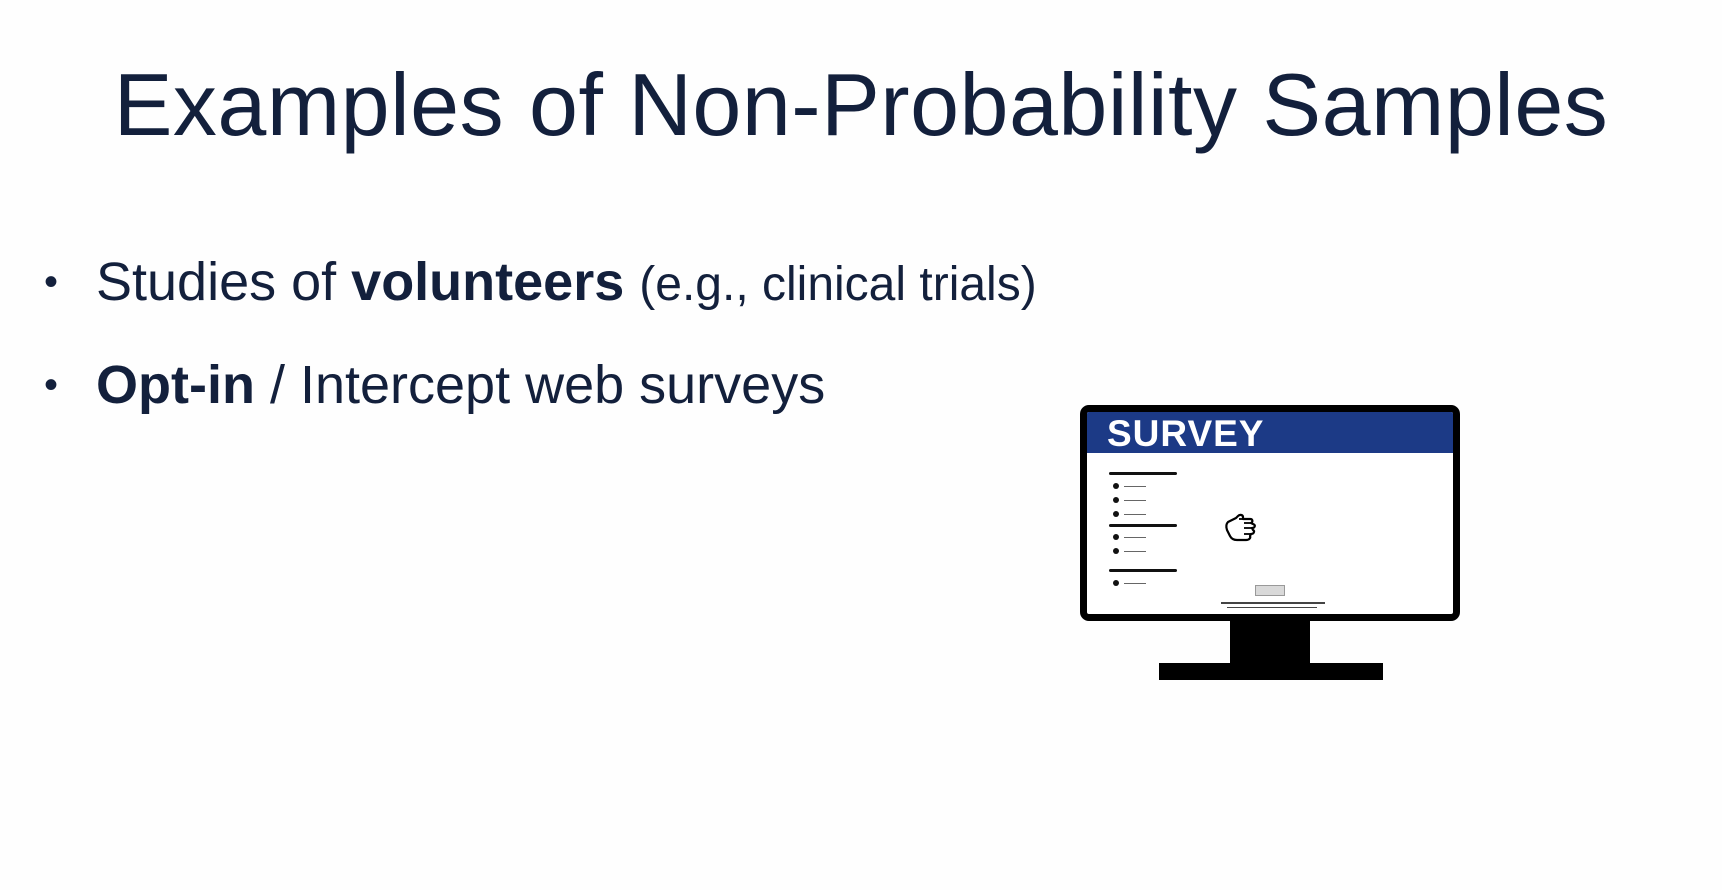 Image resolution: width=1722 pixels, height=890 pixels. What do you see at coordinates (861, 104) in the screenshot?
I see `slide-title: Examples of Non-Probability Samples` at bounding box center [861, 104].